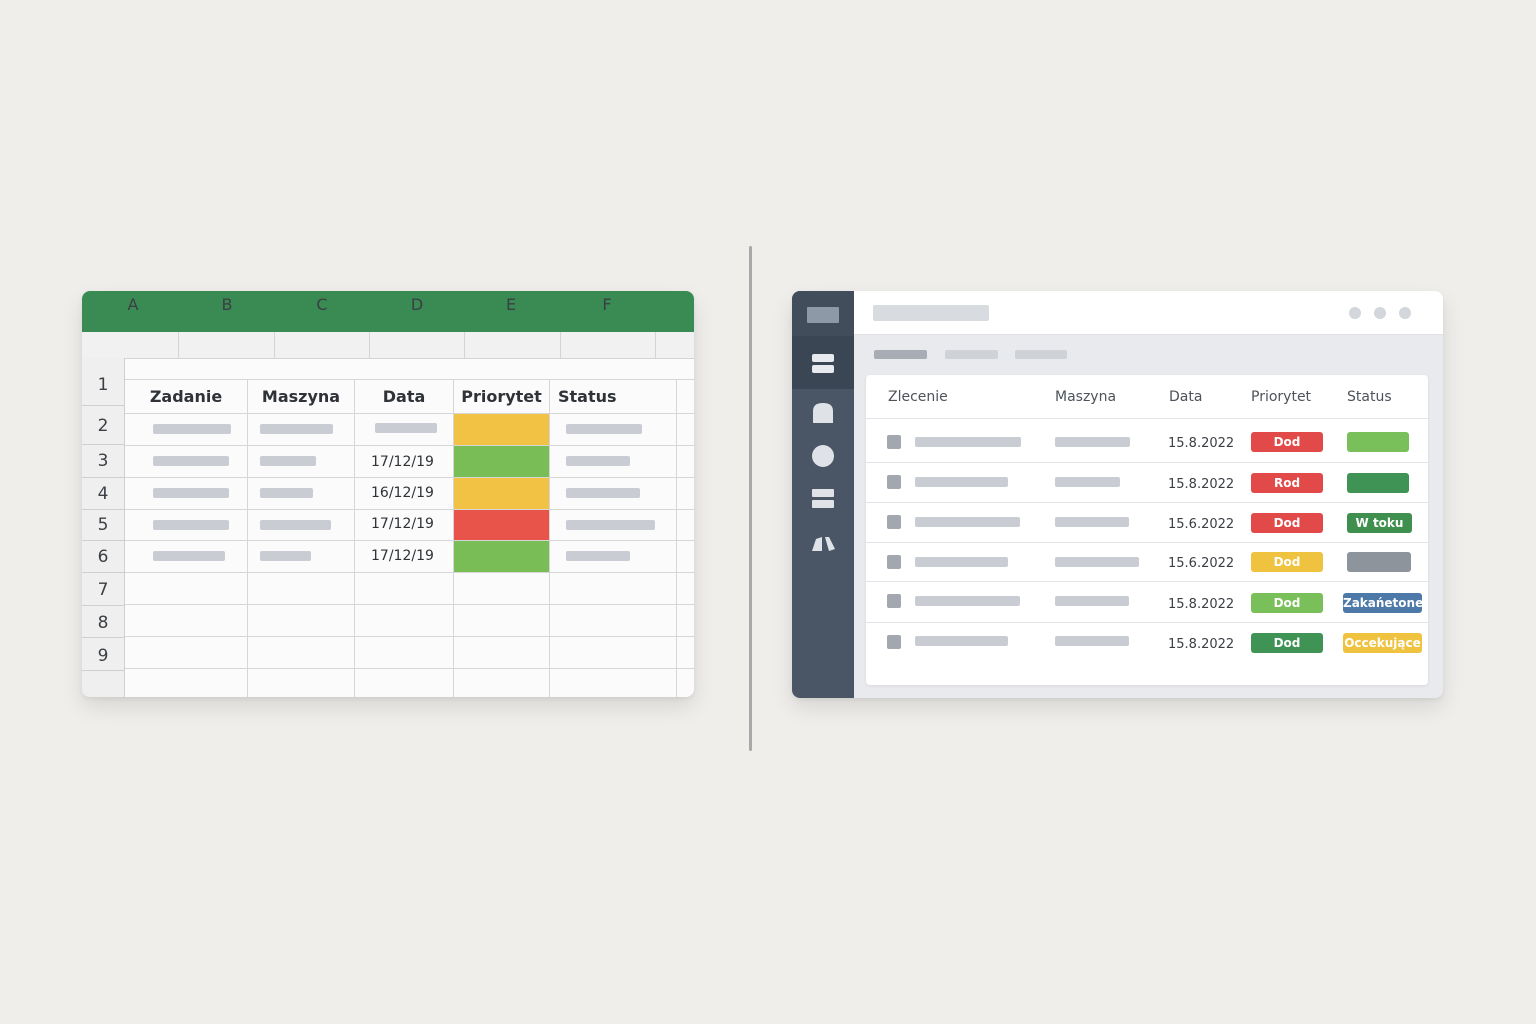 The height and width of the screenshot is (1024, 1536). I want to click on header-cell-priorytet: Priorytet, so click(501, 396).